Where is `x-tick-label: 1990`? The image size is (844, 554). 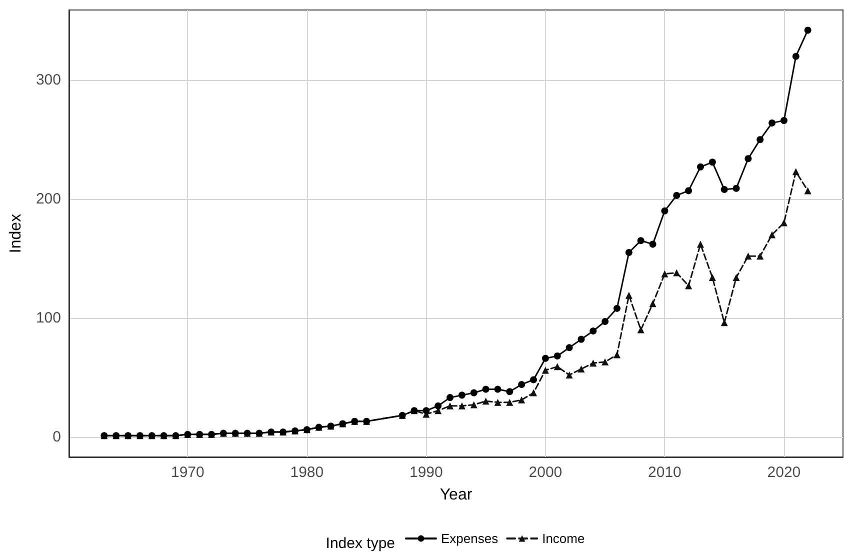
x-tick-label: 1990 is located at coordinates (426, 472).